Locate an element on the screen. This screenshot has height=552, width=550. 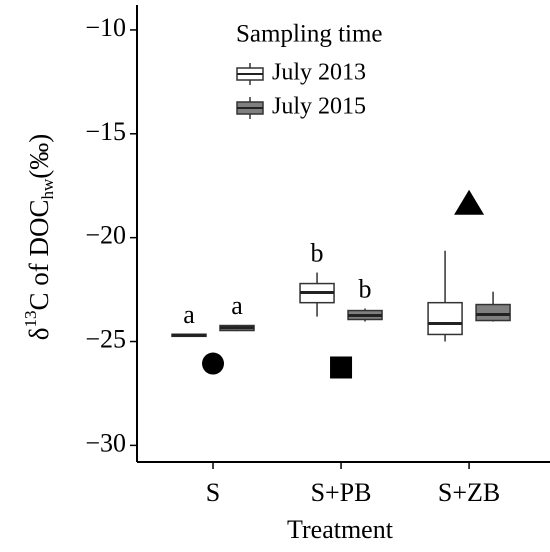
y-tick-label: −15 is located at coordinates (105, 131).